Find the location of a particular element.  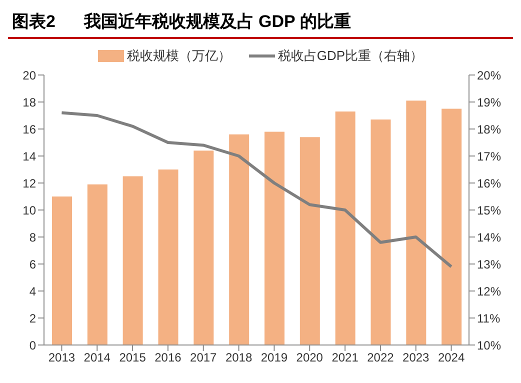

y2-tick-label: 13% is located at coordinates (489, 264).